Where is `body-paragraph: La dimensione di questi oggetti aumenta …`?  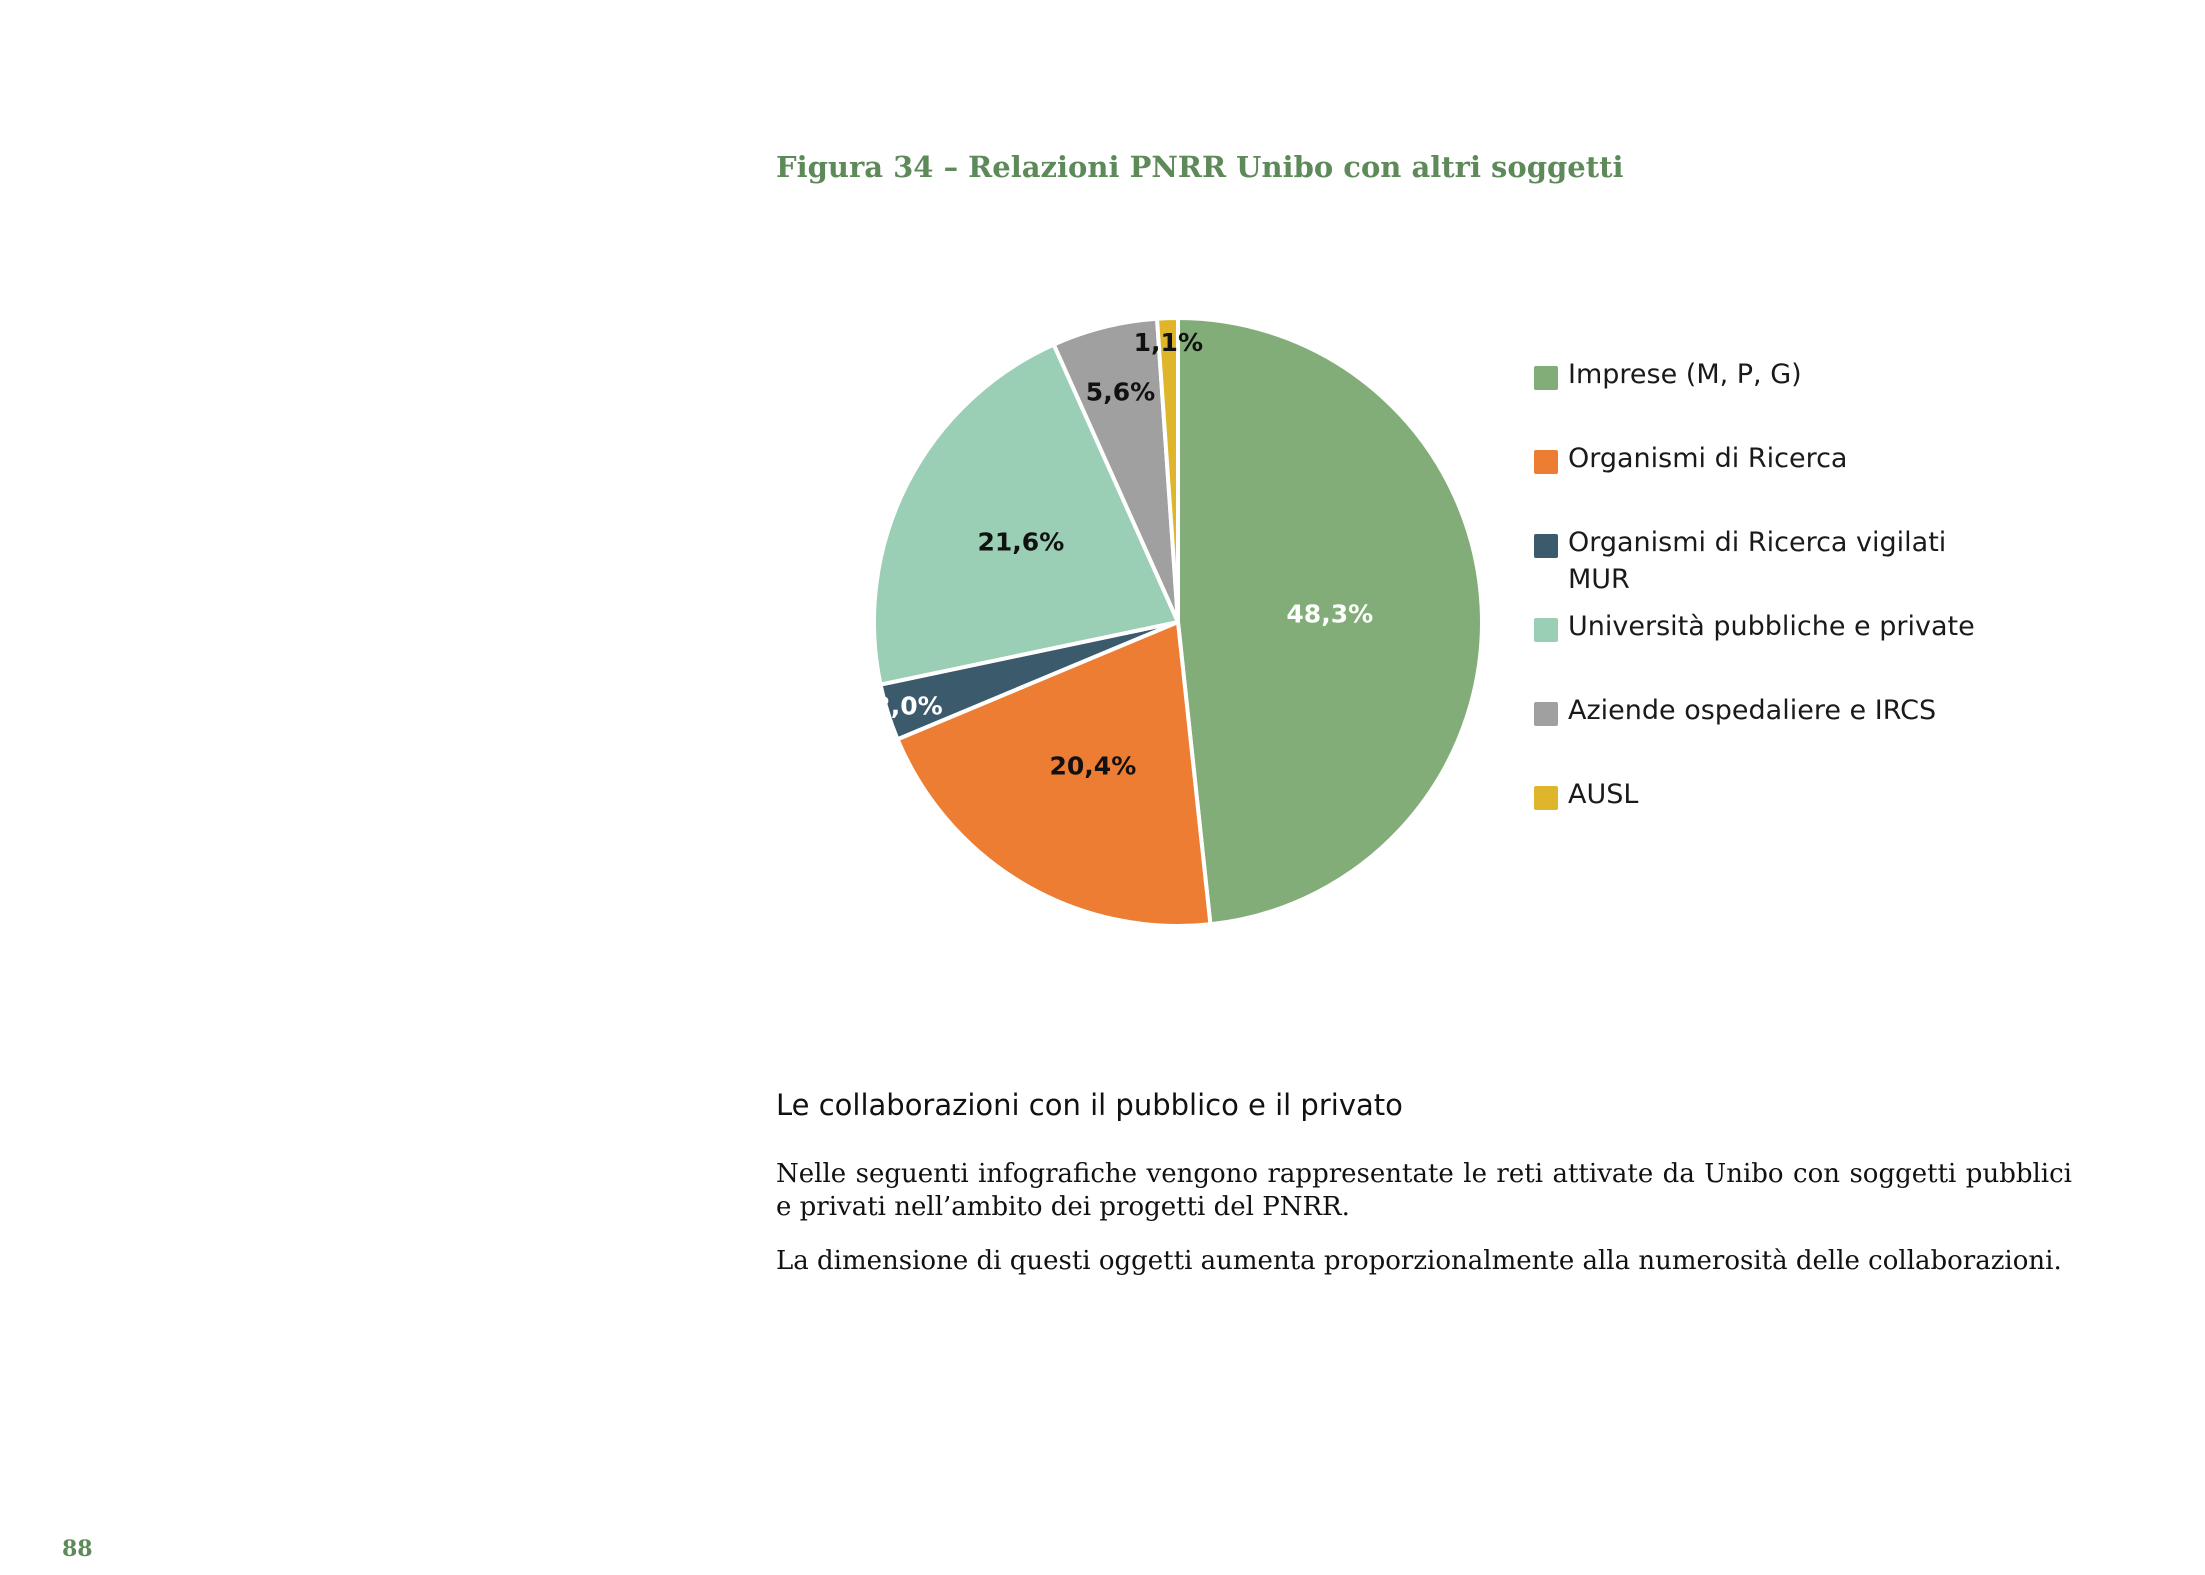 body-paragraph: La dimensione di questi oggetti aumenta … is located at coordinates (1419, 1261).